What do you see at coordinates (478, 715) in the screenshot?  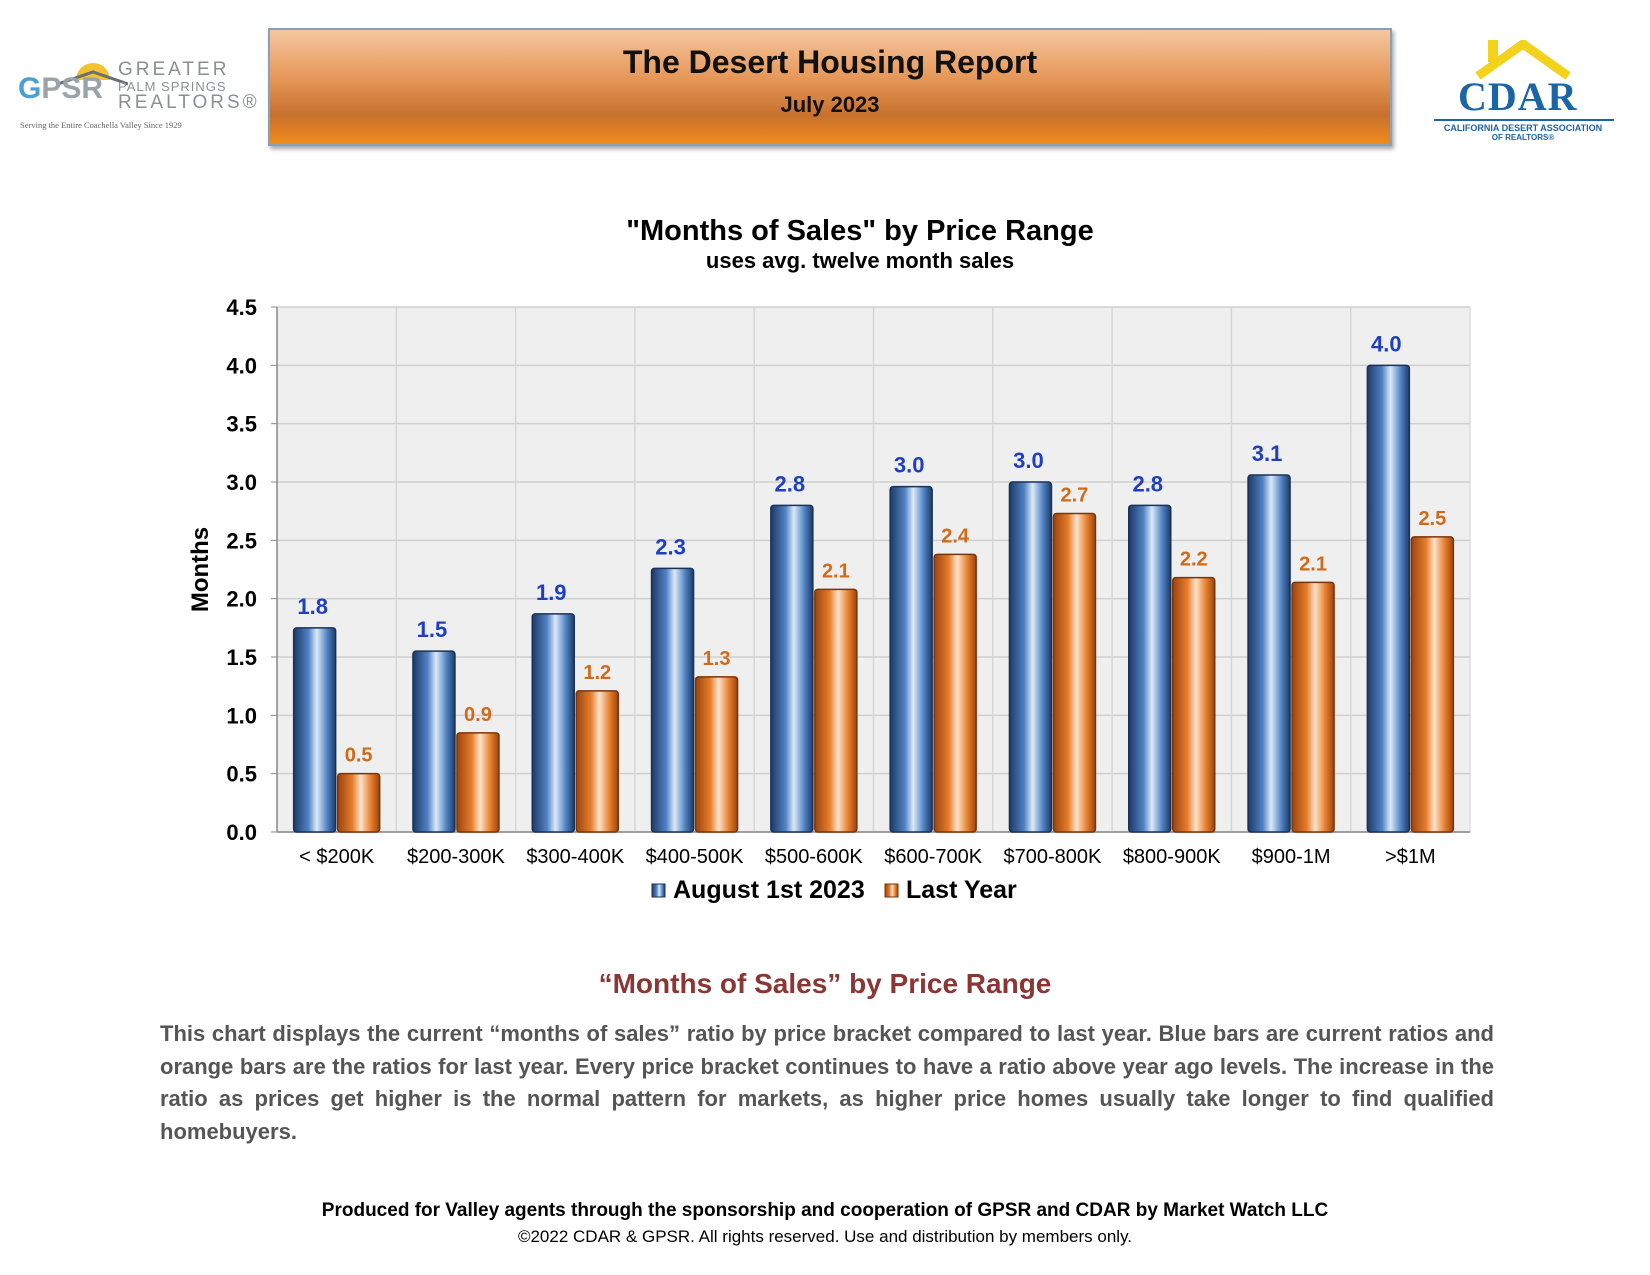 I see `data-label-last-year: 0.9` at bounding box center [478, 715].